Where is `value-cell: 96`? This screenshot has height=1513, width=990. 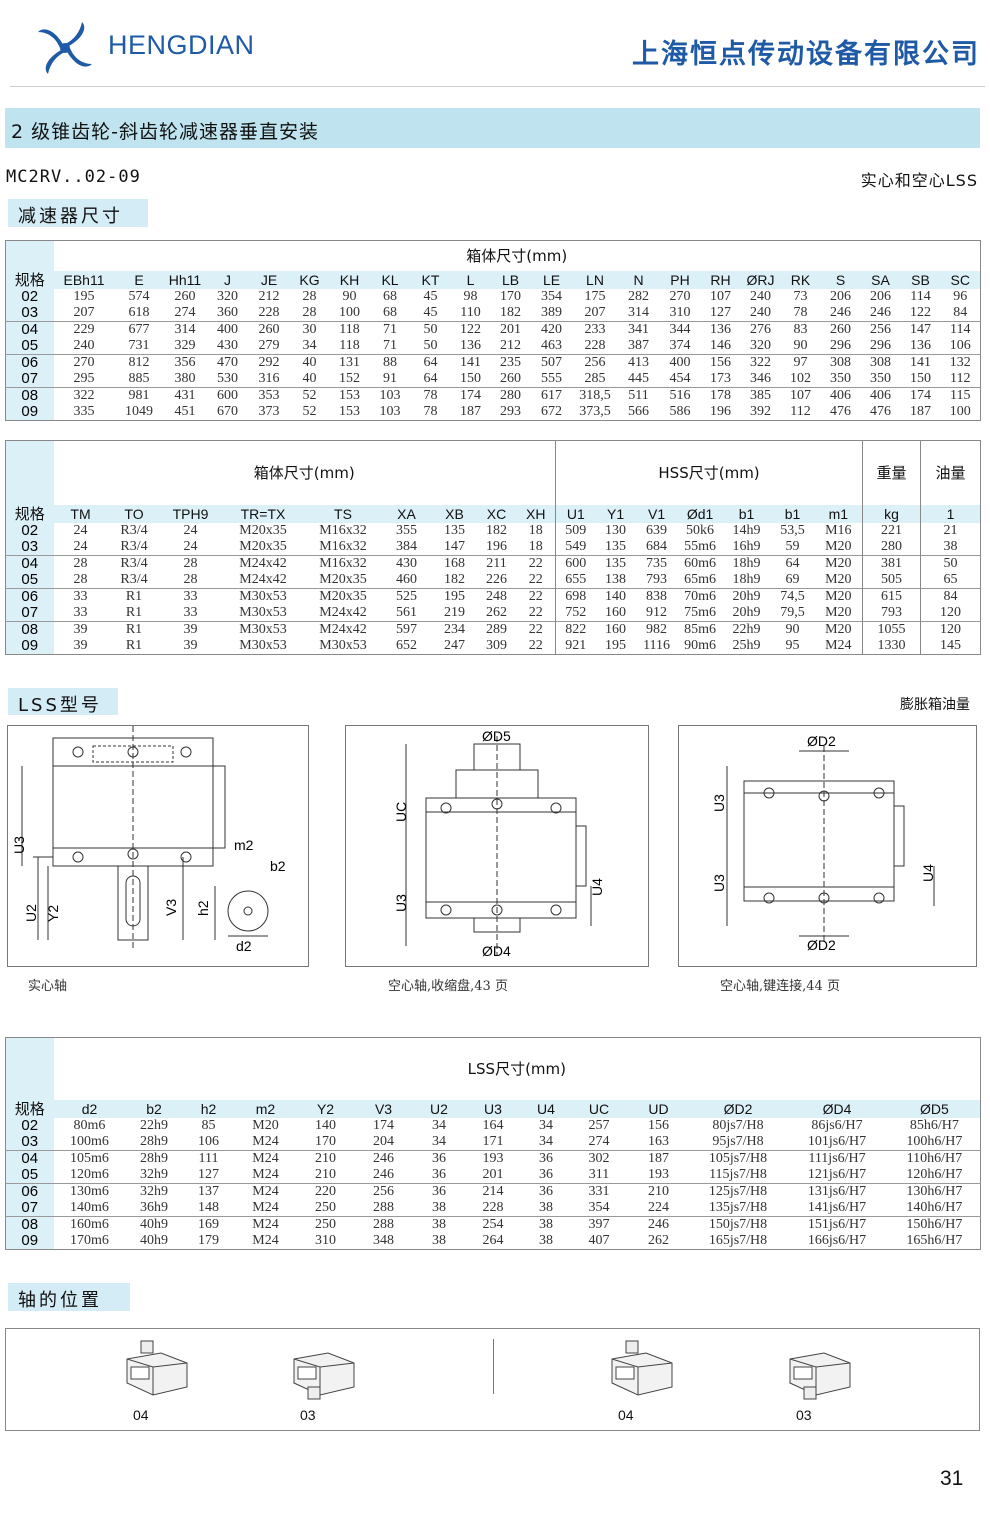 value-cell: 96 is located at coordinates (960, 296).